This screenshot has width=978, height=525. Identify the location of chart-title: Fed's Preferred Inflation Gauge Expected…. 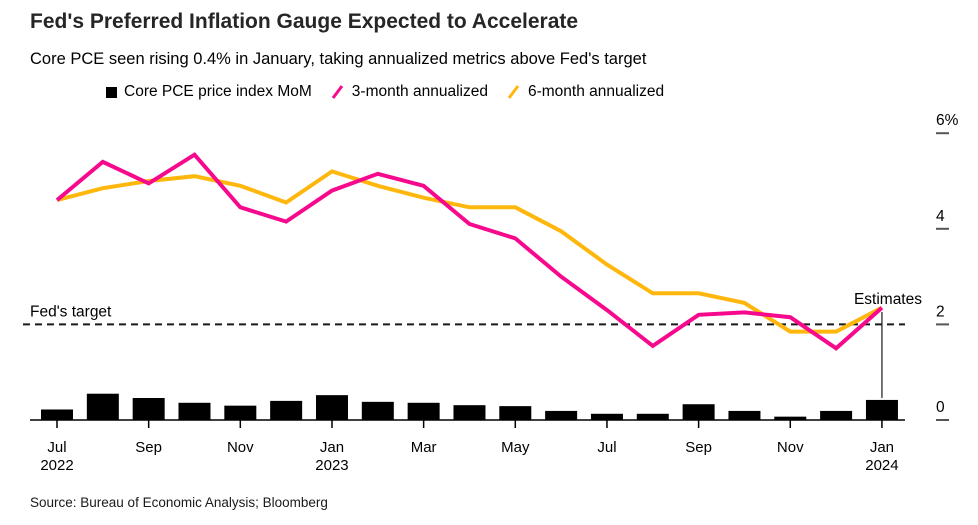
(304, 21).